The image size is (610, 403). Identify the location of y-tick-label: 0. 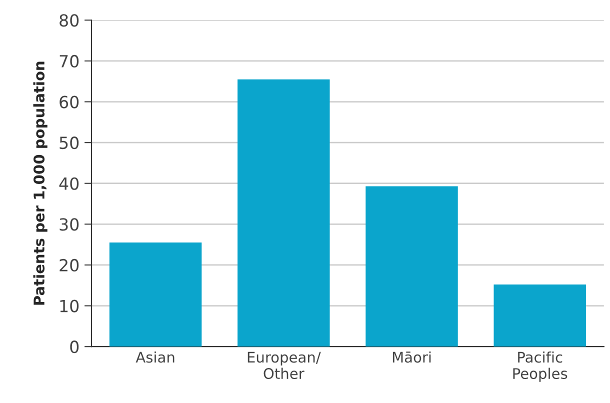
(74, 347).